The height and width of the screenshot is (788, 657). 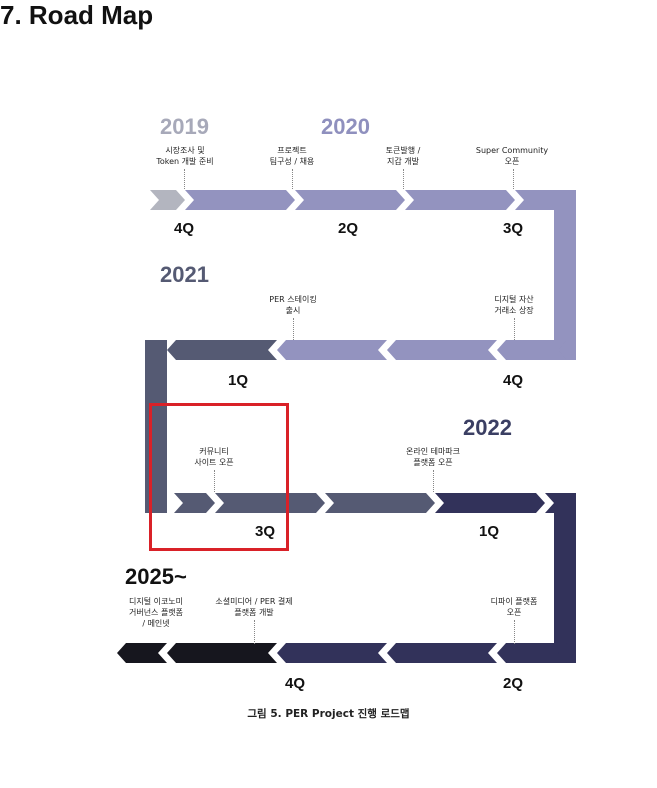 I want to click on milestone-label: 시장조사 및 Token 개발 준비, so click(x=184, y=156).